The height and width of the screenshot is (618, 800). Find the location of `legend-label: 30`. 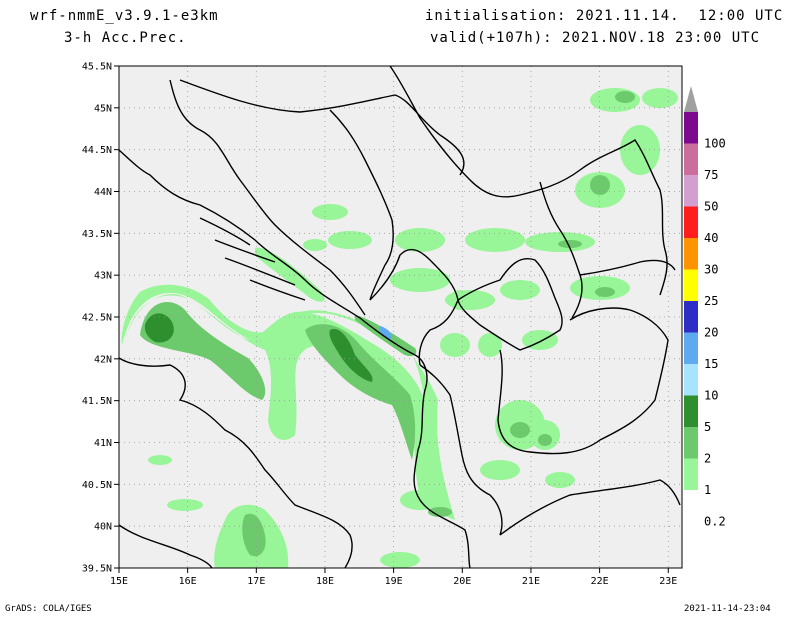

legend-label: 30 is located at coordinates (711, 270).